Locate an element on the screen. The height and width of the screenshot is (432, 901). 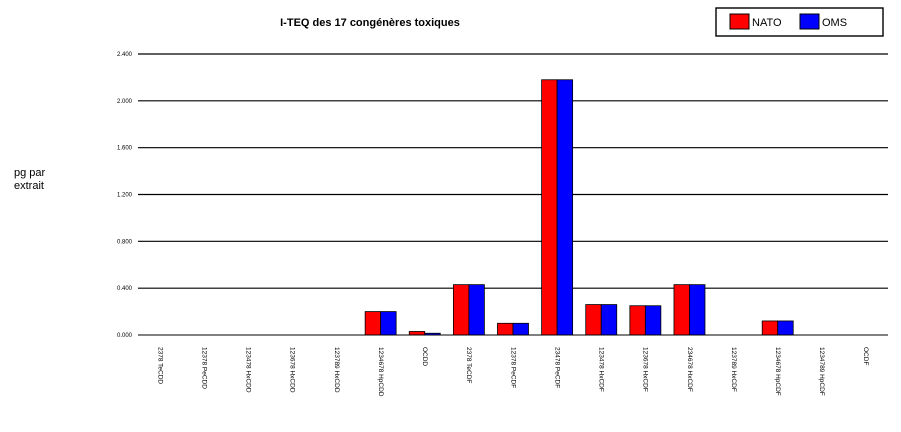
y-tick-label: 1.600 is located at coordinates (125, 149).